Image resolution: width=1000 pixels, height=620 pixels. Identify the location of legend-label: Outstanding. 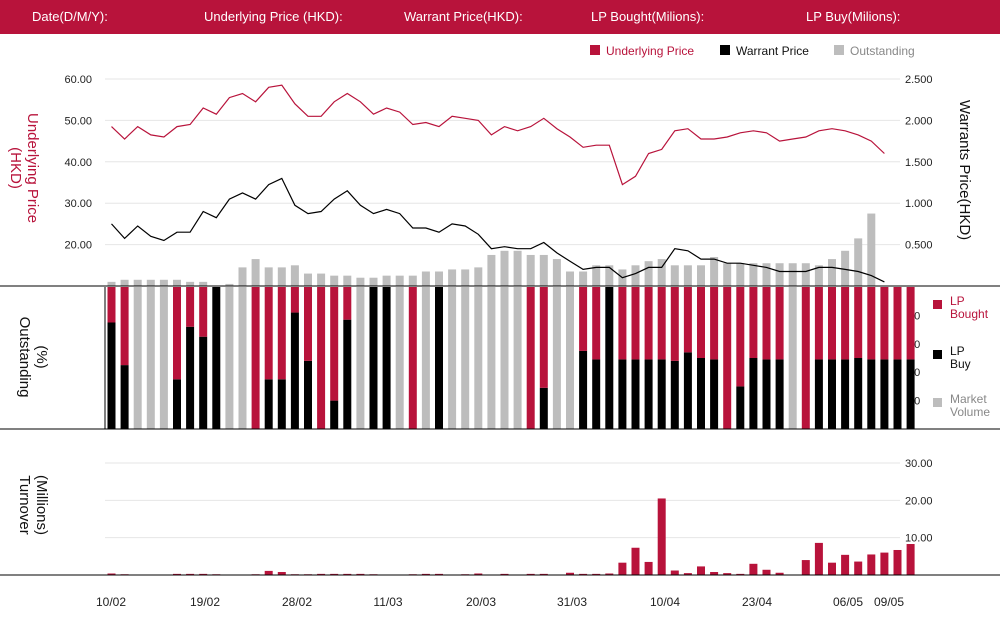
(882, 51).